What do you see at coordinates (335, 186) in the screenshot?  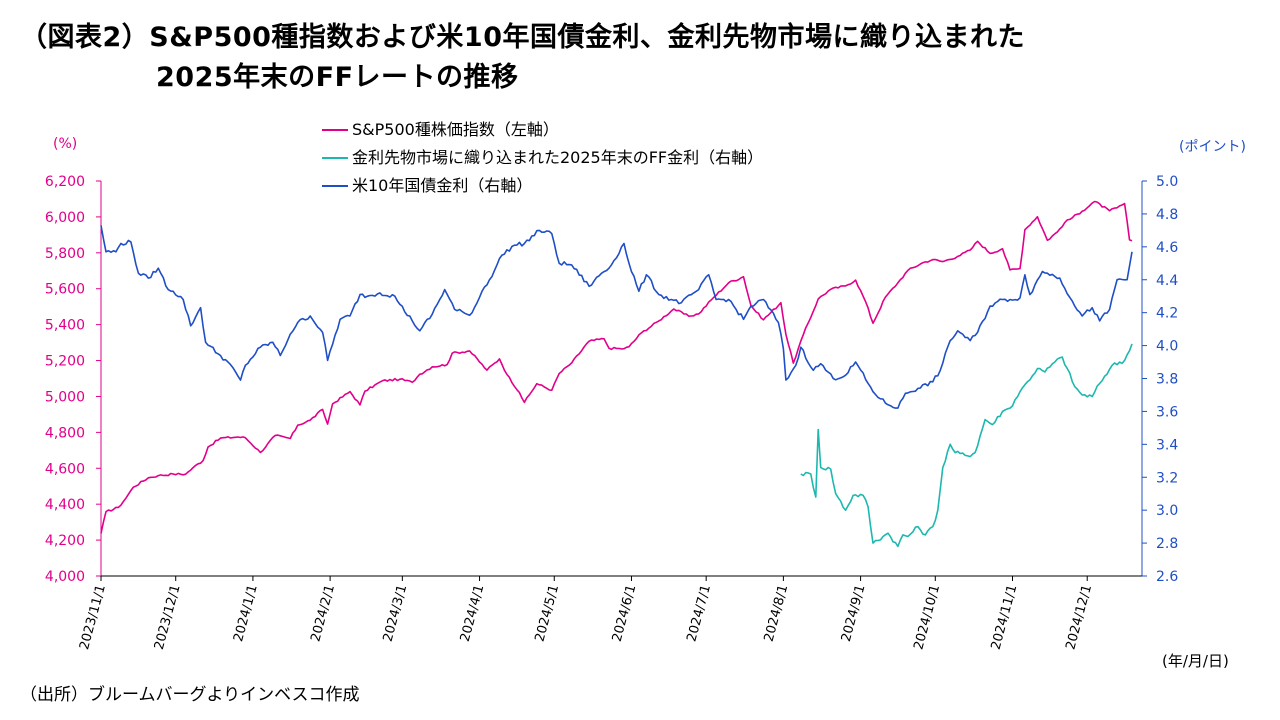 I see `legend-swatch-us10y` at bounding box center [335, 186].